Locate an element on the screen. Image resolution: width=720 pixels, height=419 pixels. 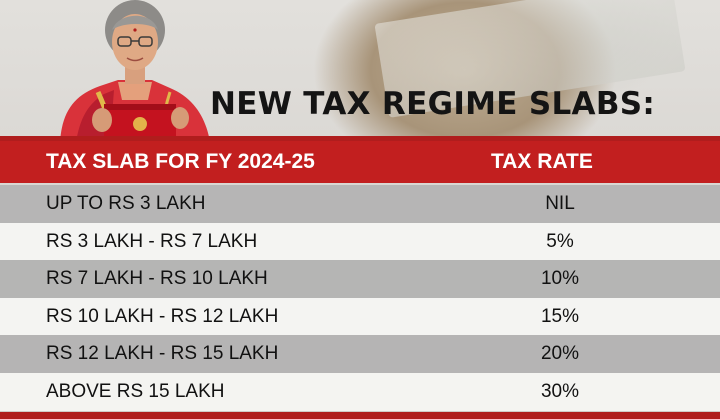
table-row: ABOVE RS 15 LAKH 30% is located at coordinates (360, 391).